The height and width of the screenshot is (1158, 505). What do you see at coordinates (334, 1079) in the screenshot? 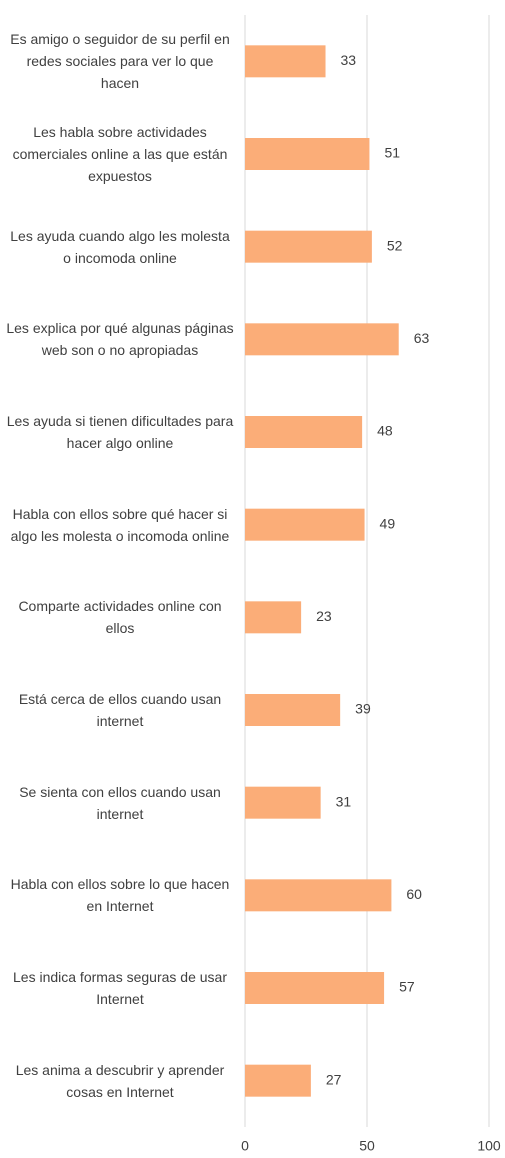
I see `data-label: 27` at bounding box center [334, 1079].